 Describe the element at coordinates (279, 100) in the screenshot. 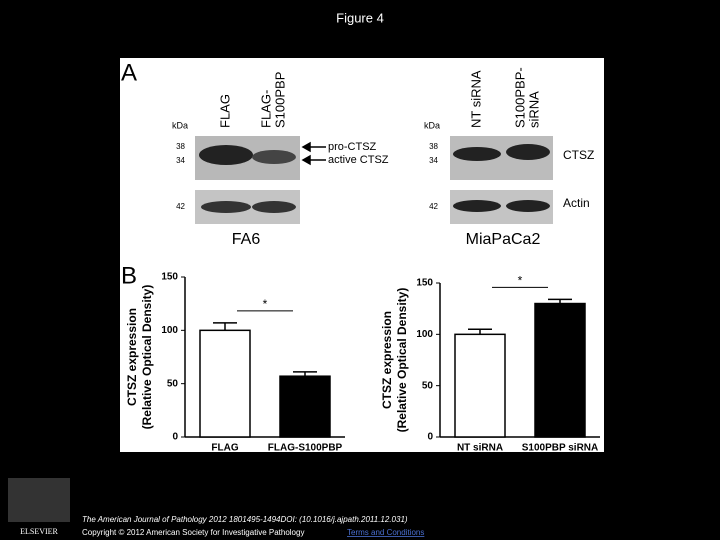

I see `lane-label: S100PBP` at that location.